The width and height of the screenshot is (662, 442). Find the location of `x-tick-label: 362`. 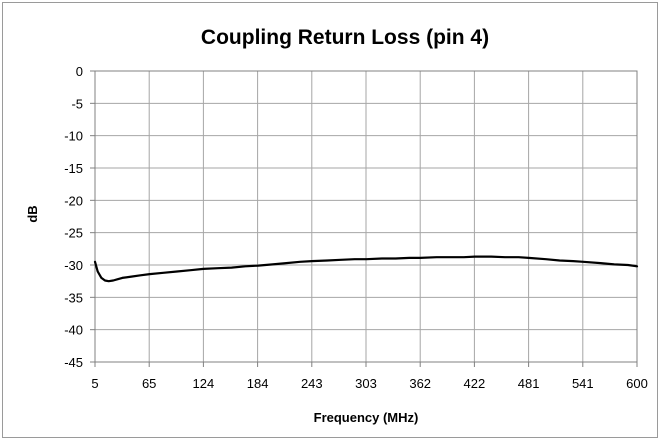

x-tick-label: 362 is located at coordinates (420, 383).